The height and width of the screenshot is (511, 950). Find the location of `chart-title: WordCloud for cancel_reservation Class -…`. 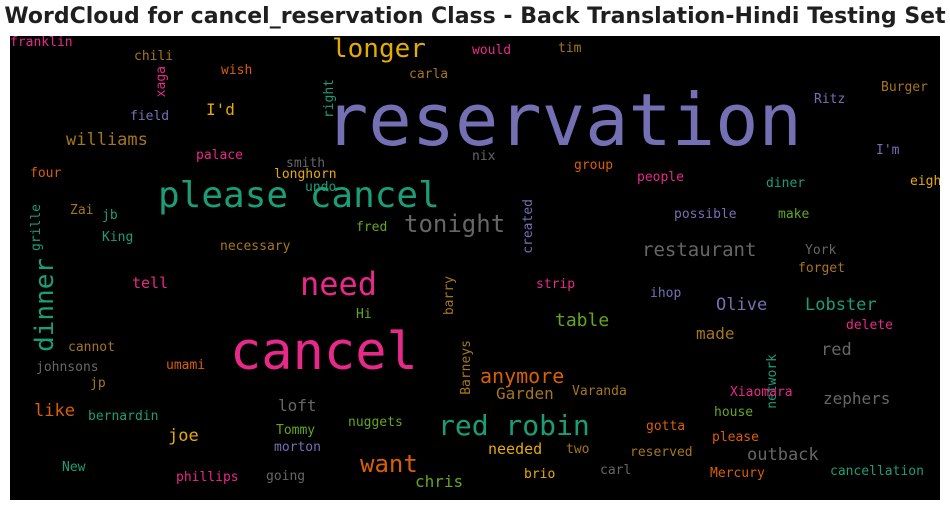

chart-title: WordCloud for cancel_reservation Class -… is located at coordinates (475, 16).